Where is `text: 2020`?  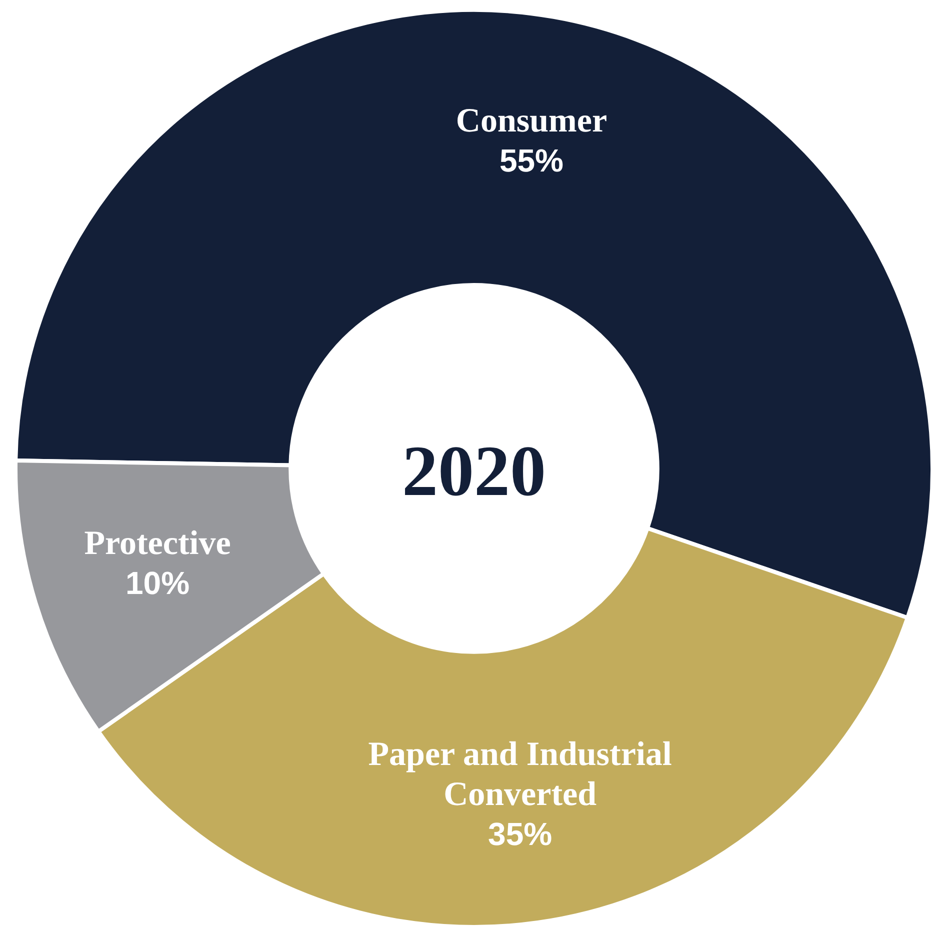 text: 2020 is located at coordinates (474, 471).